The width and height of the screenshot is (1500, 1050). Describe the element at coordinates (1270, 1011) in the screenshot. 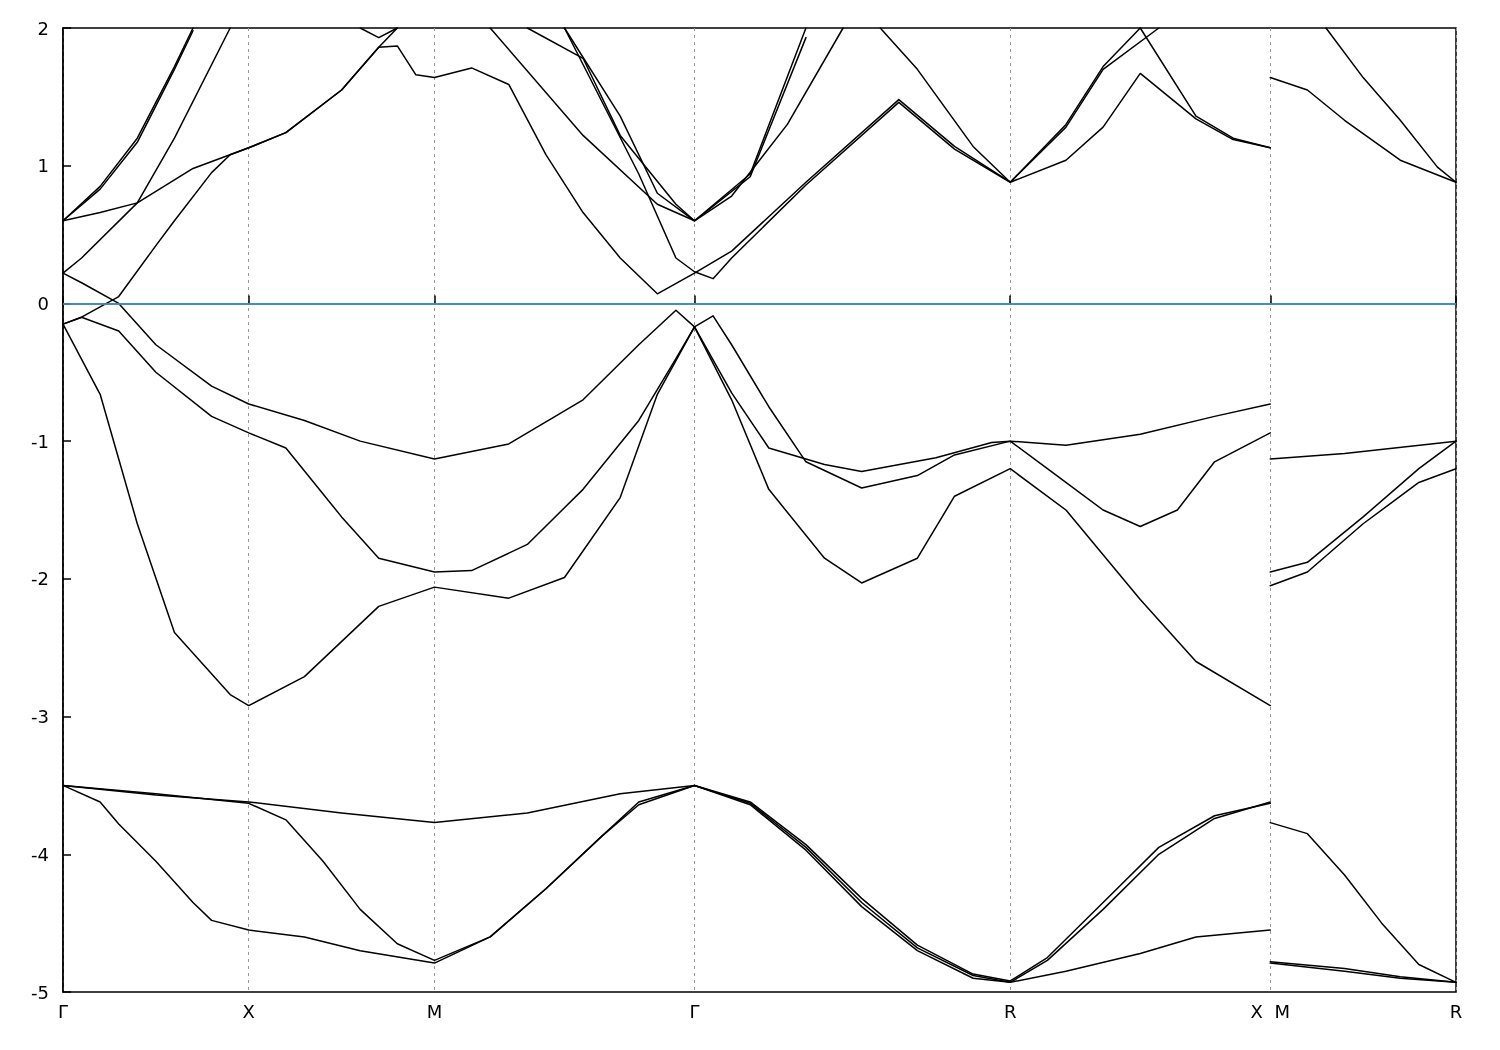

I see `x-tick-label: X M` at that location.